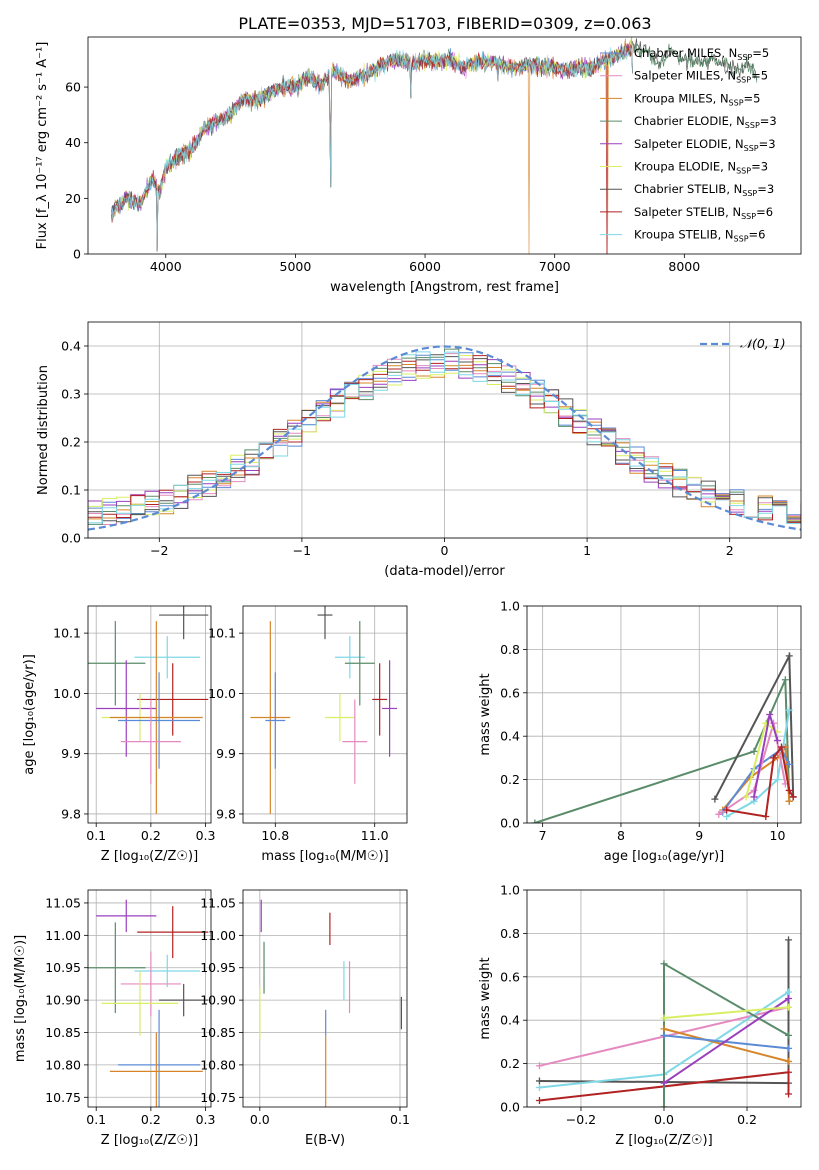  I want to click on legend-entry: Chabrier ELODIE, NSSP=3, so click(705, 122).